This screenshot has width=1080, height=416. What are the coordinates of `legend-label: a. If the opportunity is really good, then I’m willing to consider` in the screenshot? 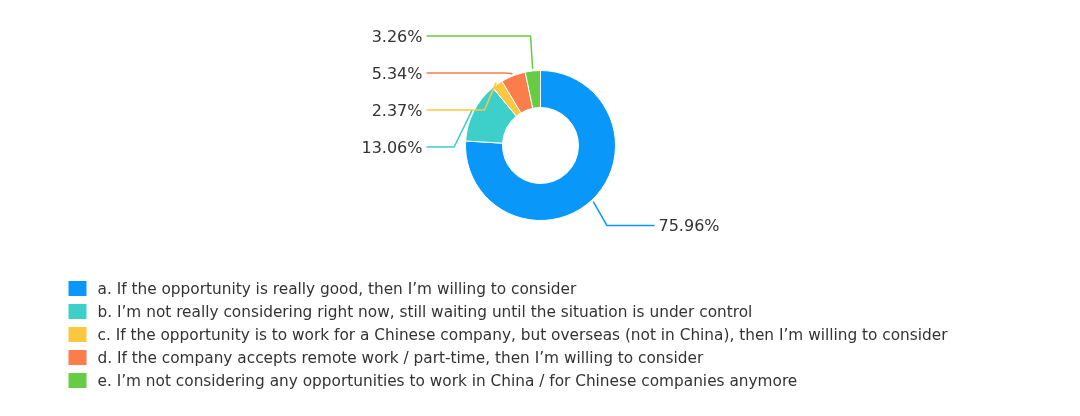 It's located at (337, 288).